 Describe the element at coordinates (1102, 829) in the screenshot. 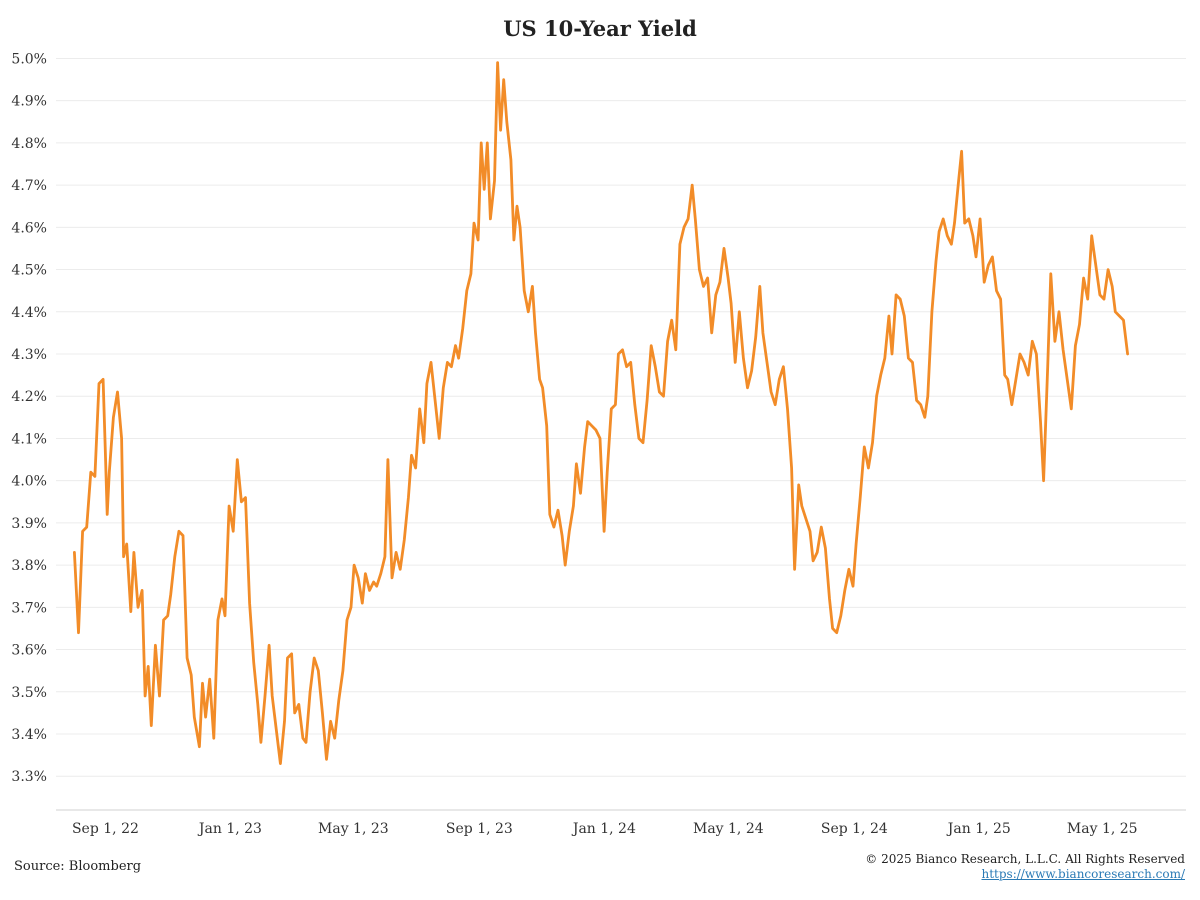

I see `x-tick-label: May 1, 25` at that location.